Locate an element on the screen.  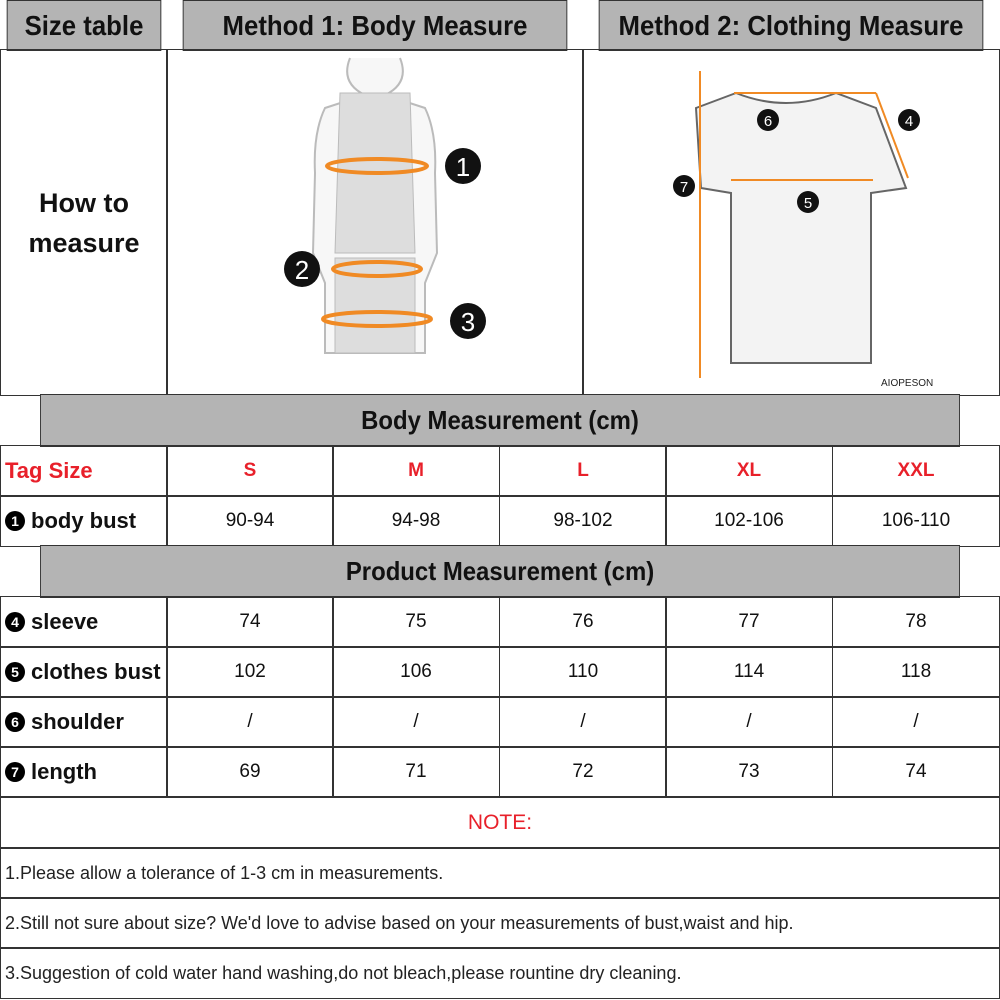
value-cell: 94-98 is located at coordinates (416, 521).